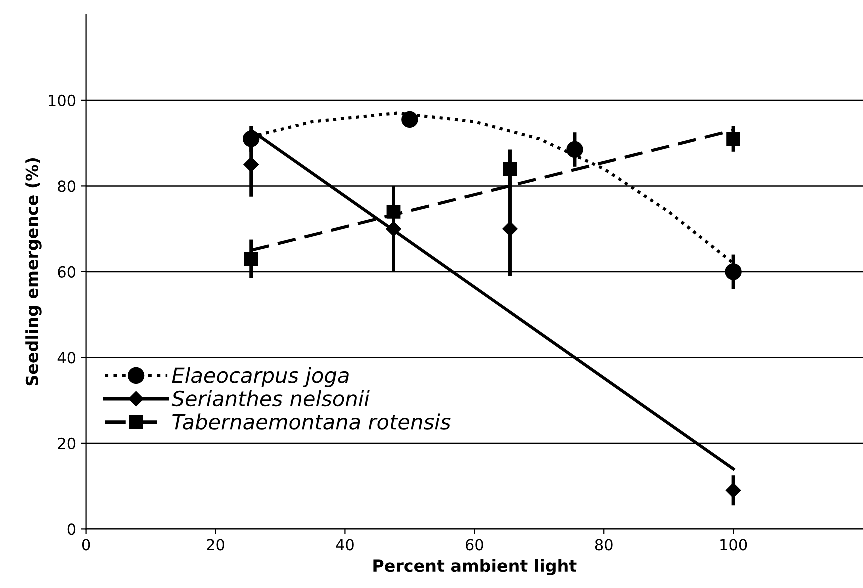  What do you see at coordinates (67, 186) in the screenshot?
I see `y-tick-label: 80` at bounding box center [67, 186].